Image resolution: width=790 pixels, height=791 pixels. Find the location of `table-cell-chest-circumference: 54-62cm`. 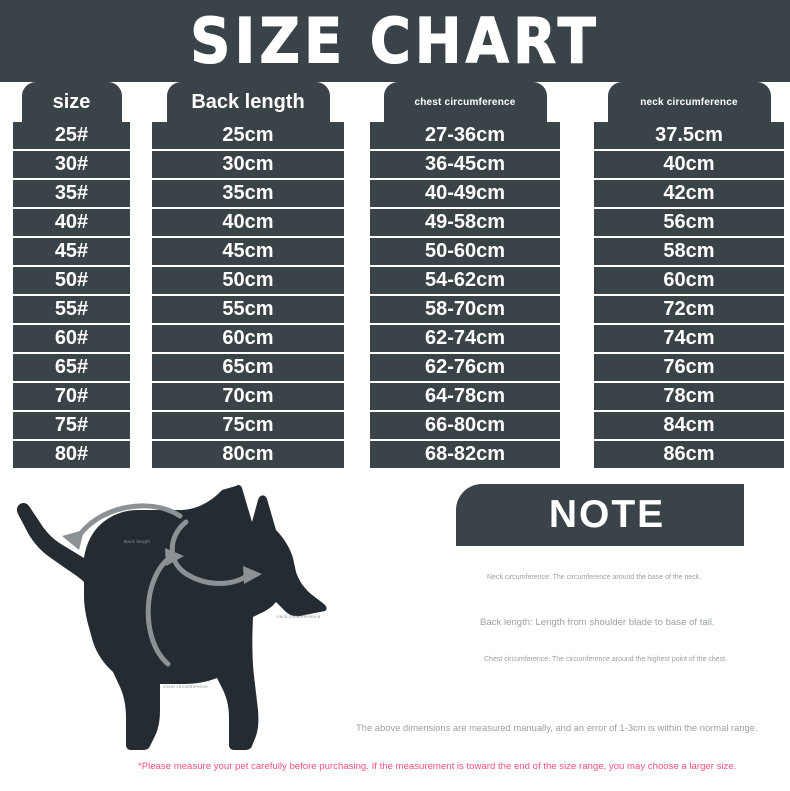

table-cell-chest-circumference: 54-62cm is located at coordinates (465, 280).